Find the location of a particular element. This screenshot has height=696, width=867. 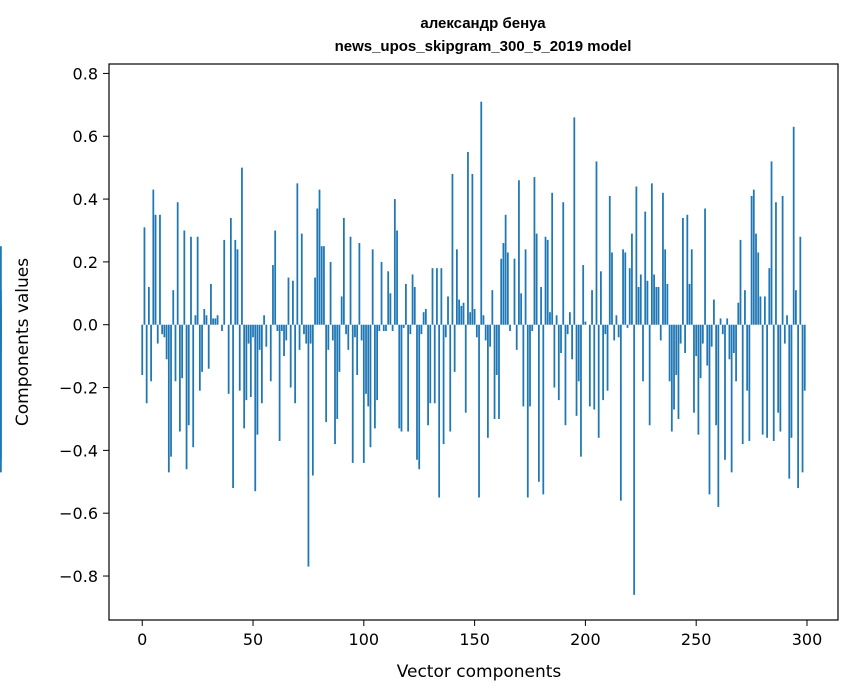

y-tick-label: 0.2 is located at coordinates (85, 262).